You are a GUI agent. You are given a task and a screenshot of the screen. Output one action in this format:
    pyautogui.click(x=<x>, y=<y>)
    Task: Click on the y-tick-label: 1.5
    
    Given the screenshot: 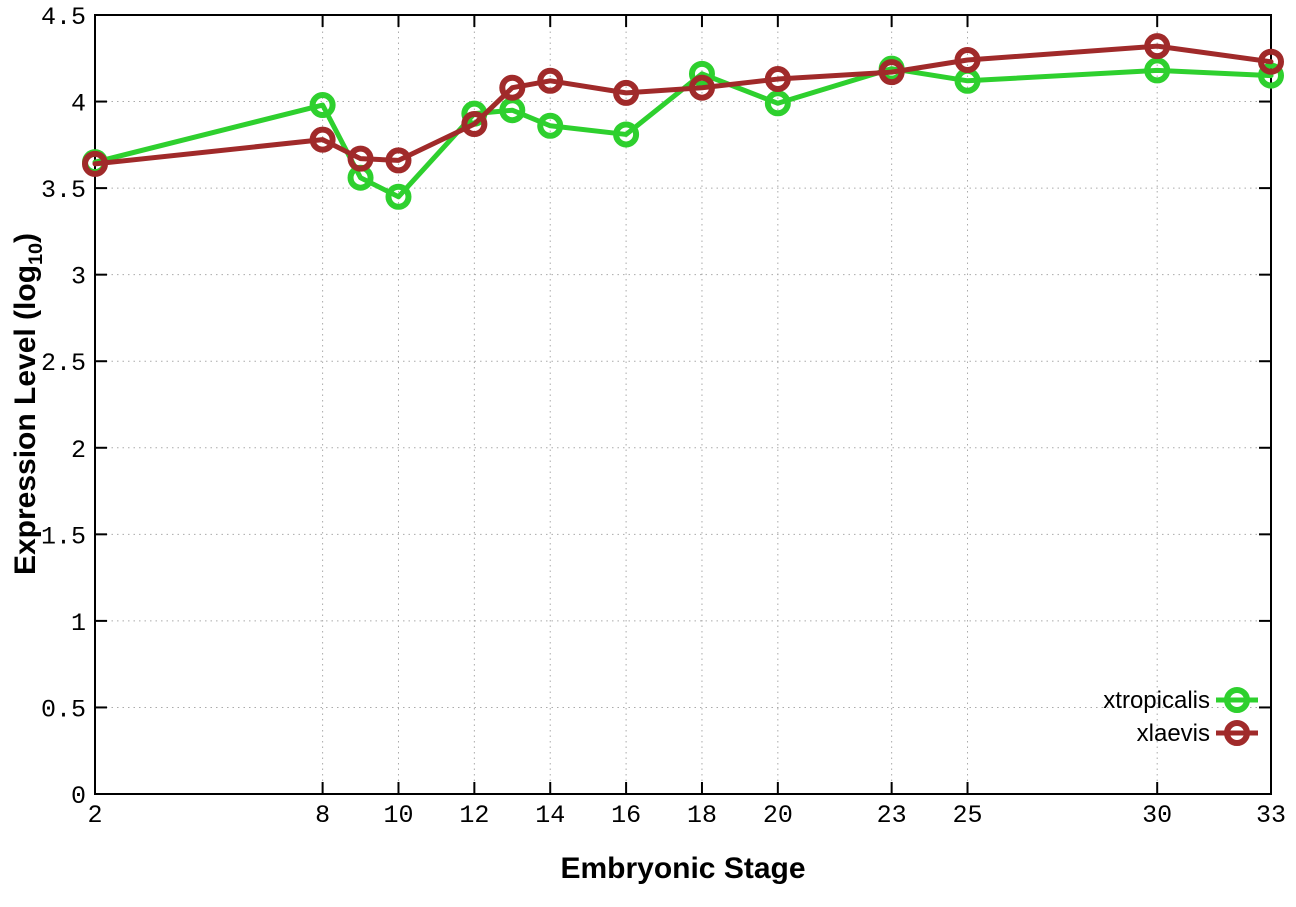 What is the action you would take?
    pyautogui.click(x=63, y=536)
    